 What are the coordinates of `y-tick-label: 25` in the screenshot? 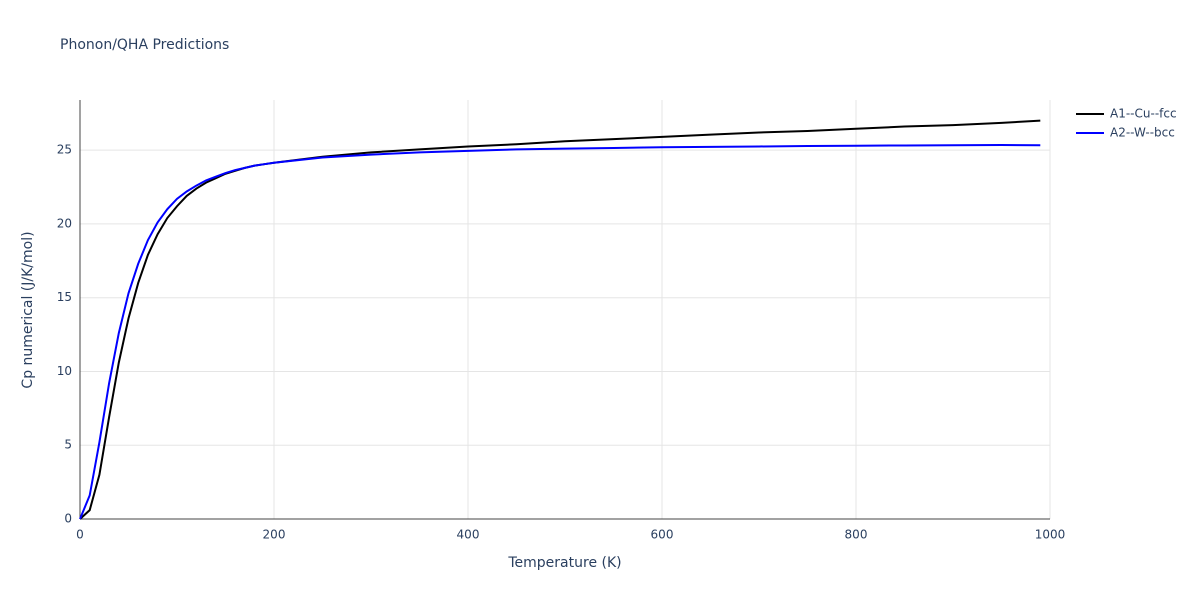 It's located at (64, 150).